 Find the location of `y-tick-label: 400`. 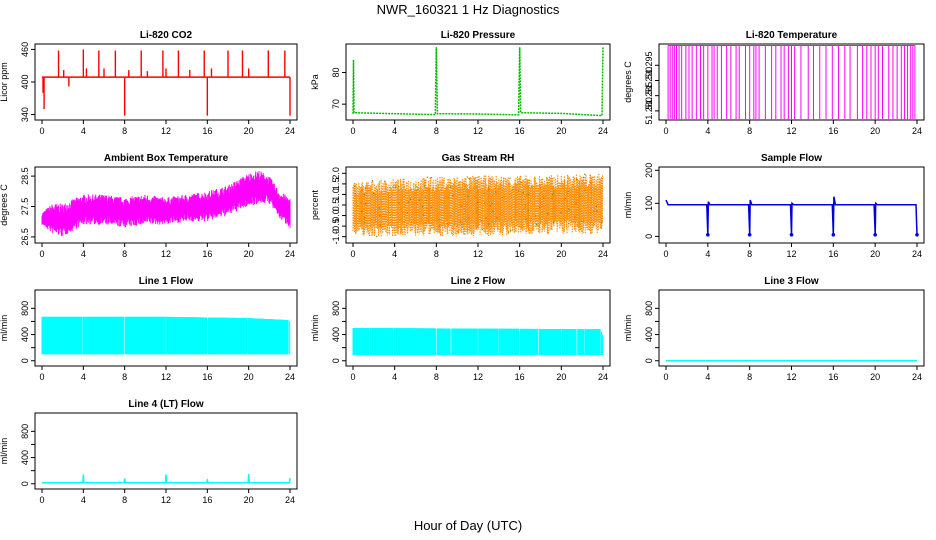

y-tick-label: 400 is located at coordinates (25, 334).